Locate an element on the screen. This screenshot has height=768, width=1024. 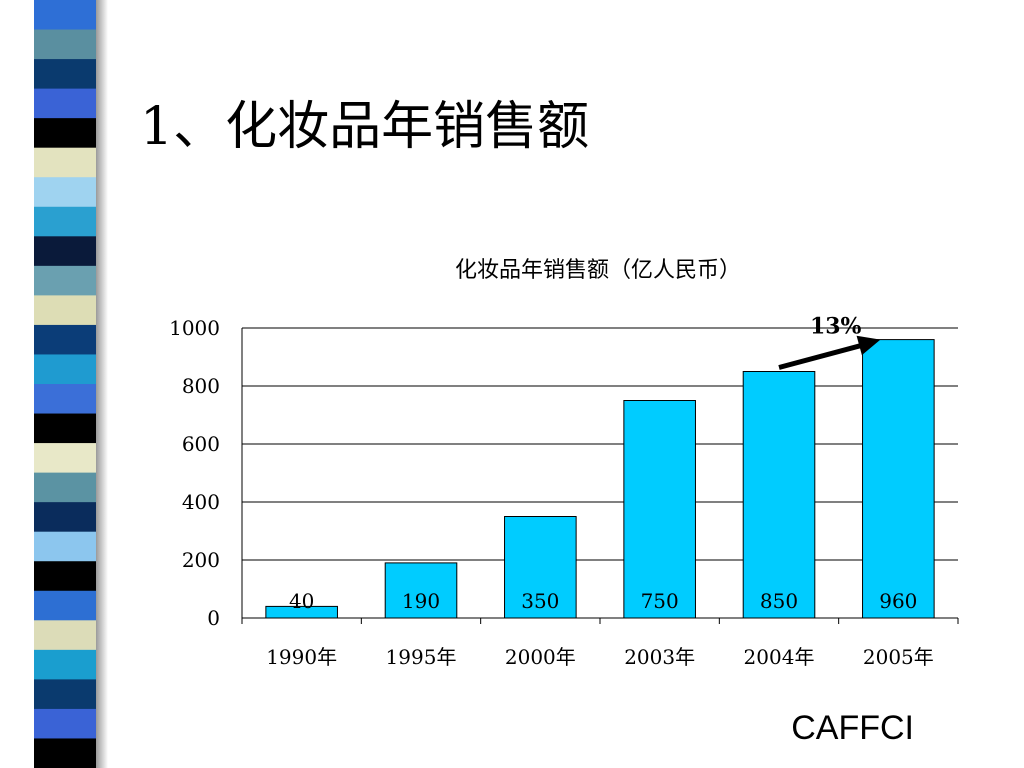
x-tick-label: 2005年 is located at coordinates (898, 657).